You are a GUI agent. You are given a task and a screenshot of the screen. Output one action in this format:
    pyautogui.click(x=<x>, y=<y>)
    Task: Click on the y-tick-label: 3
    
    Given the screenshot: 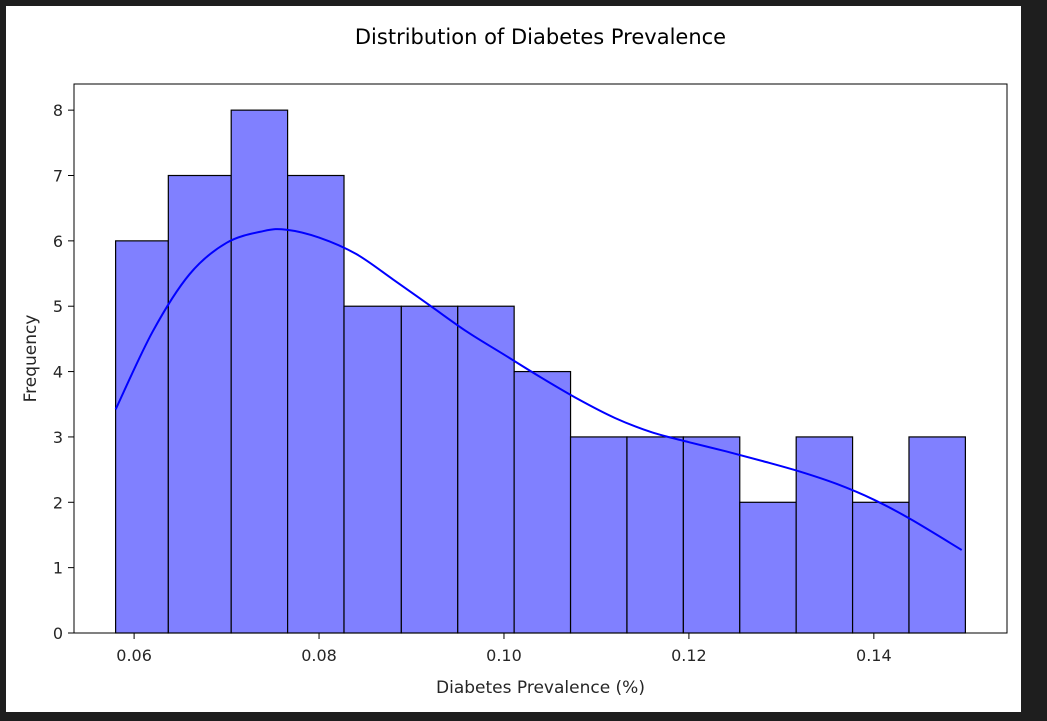 What is the action you would take?
    pyautogui.click(x=58, y=437)
    